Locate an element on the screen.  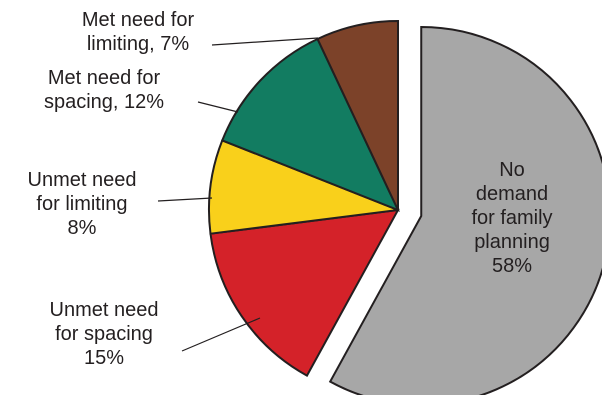
slice-label-line: 8% is located at coordinates (82, 228).